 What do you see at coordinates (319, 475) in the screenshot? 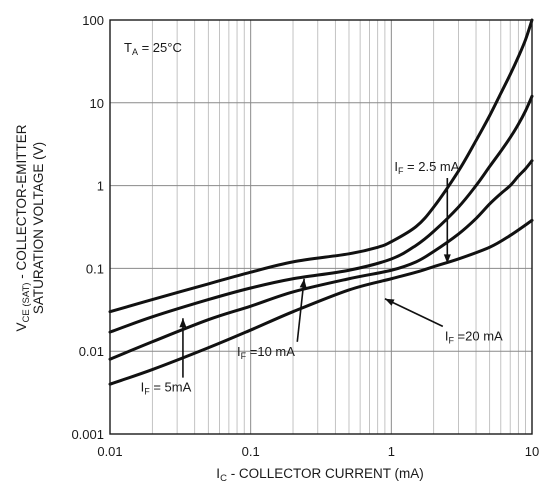
I see `x-axis-title: IC - COLLECTOR CURRENT (mA)` at bounding box center [319, 475].